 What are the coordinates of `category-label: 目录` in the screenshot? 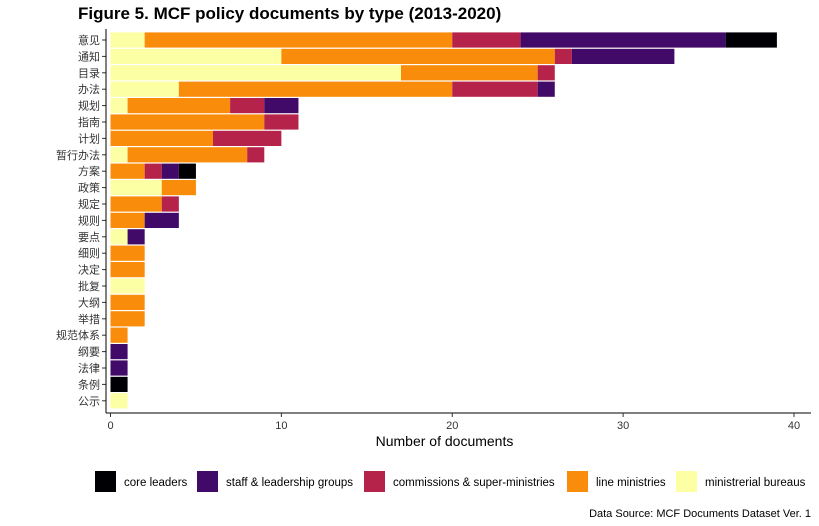 It's located at (89, 73).